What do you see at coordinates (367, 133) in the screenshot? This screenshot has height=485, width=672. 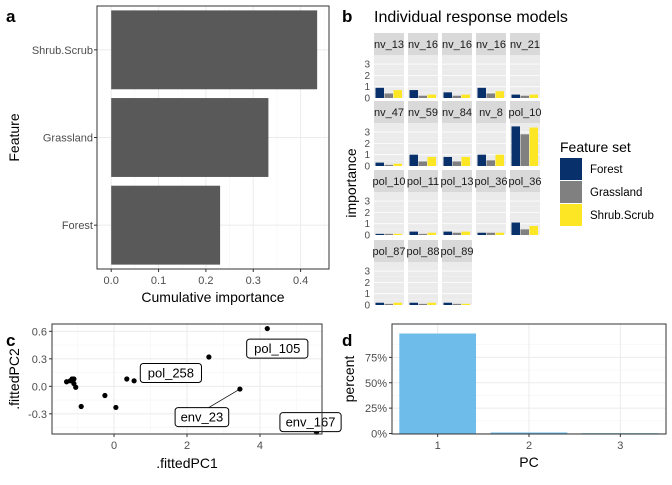 I see `y-tick-label: 3` at bounding box center [367, 133].